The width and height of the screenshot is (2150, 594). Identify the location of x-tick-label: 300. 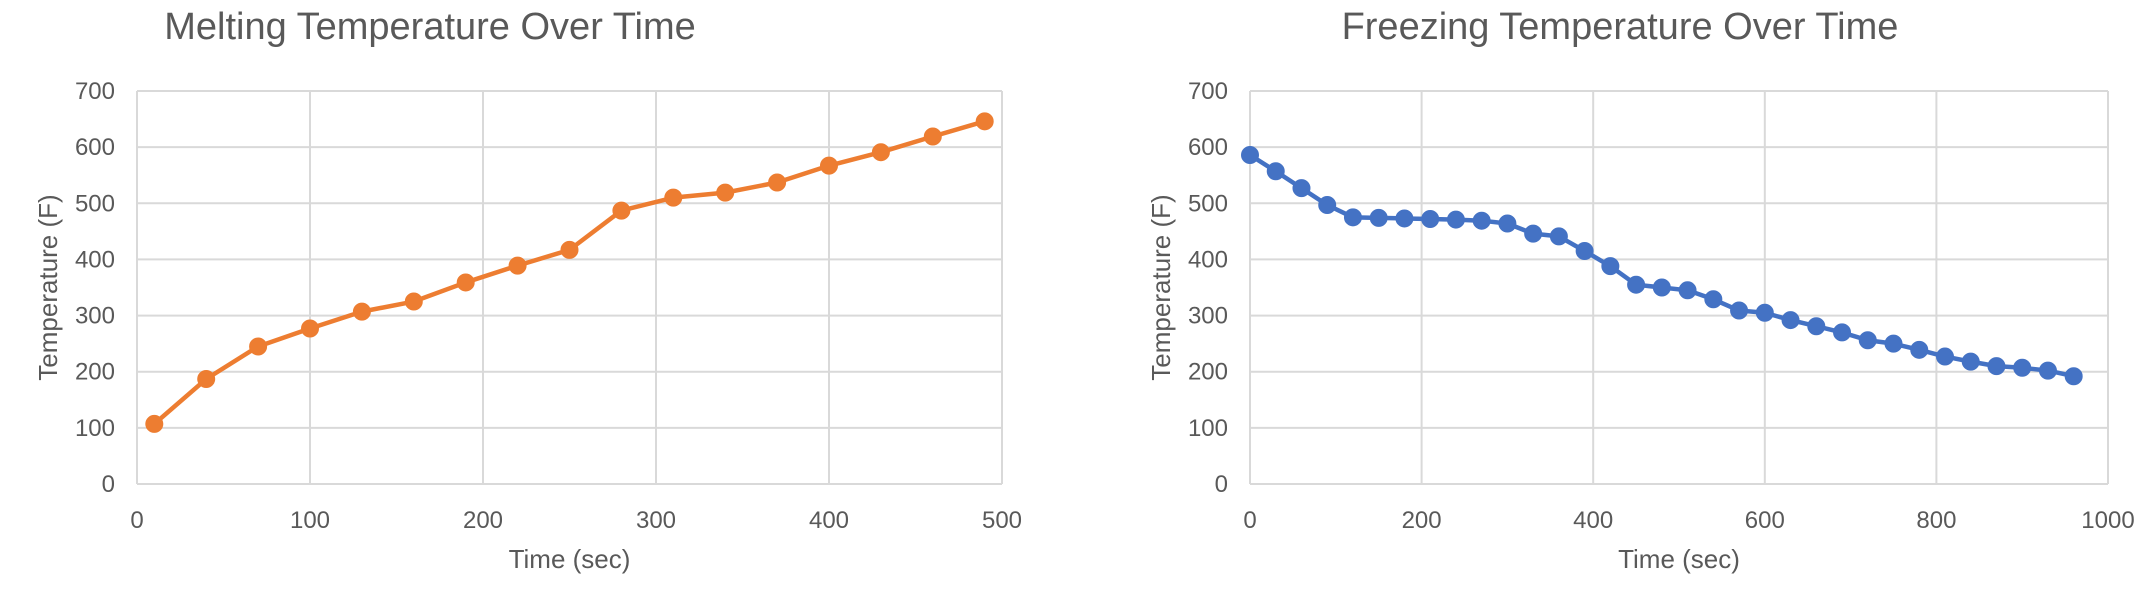
(656, 520).